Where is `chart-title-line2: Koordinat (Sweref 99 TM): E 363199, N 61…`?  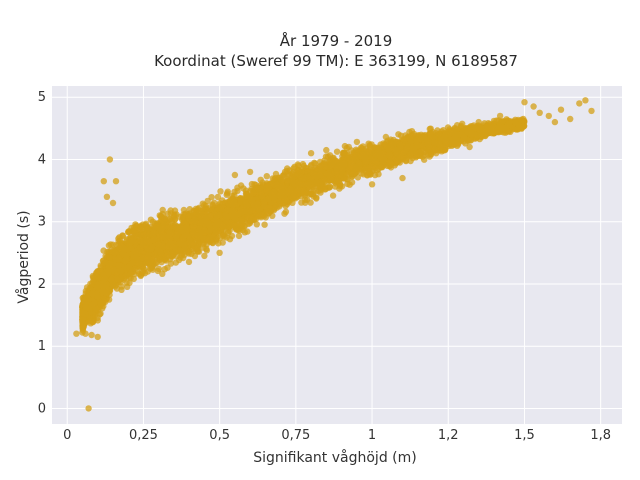
chart-title-line2: Koordinat (Sweref 99 TM): E 363199, N 61… is located at coordinates (336, 61).